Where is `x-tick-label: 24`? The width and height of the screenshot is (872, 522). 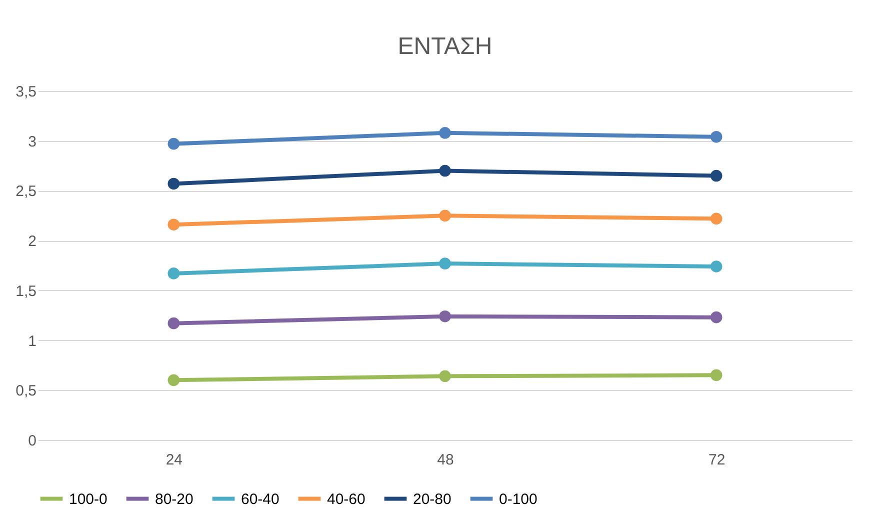 x-tick-label: 24 is located at coordinates (174, 460).